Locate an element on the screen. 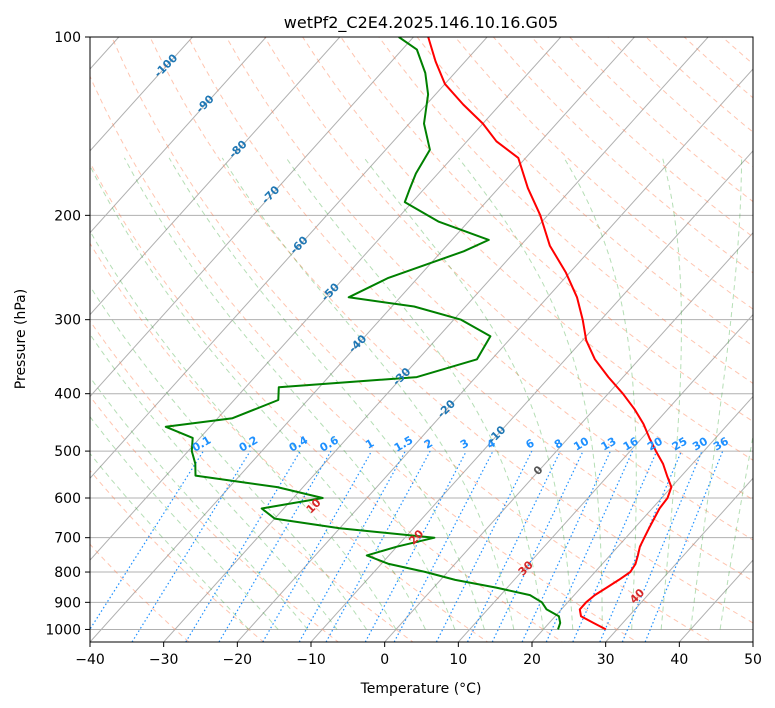 The height and width of the screenshot is (708, 775). x-tick-label: 20 is located at coordinates (532, 660).